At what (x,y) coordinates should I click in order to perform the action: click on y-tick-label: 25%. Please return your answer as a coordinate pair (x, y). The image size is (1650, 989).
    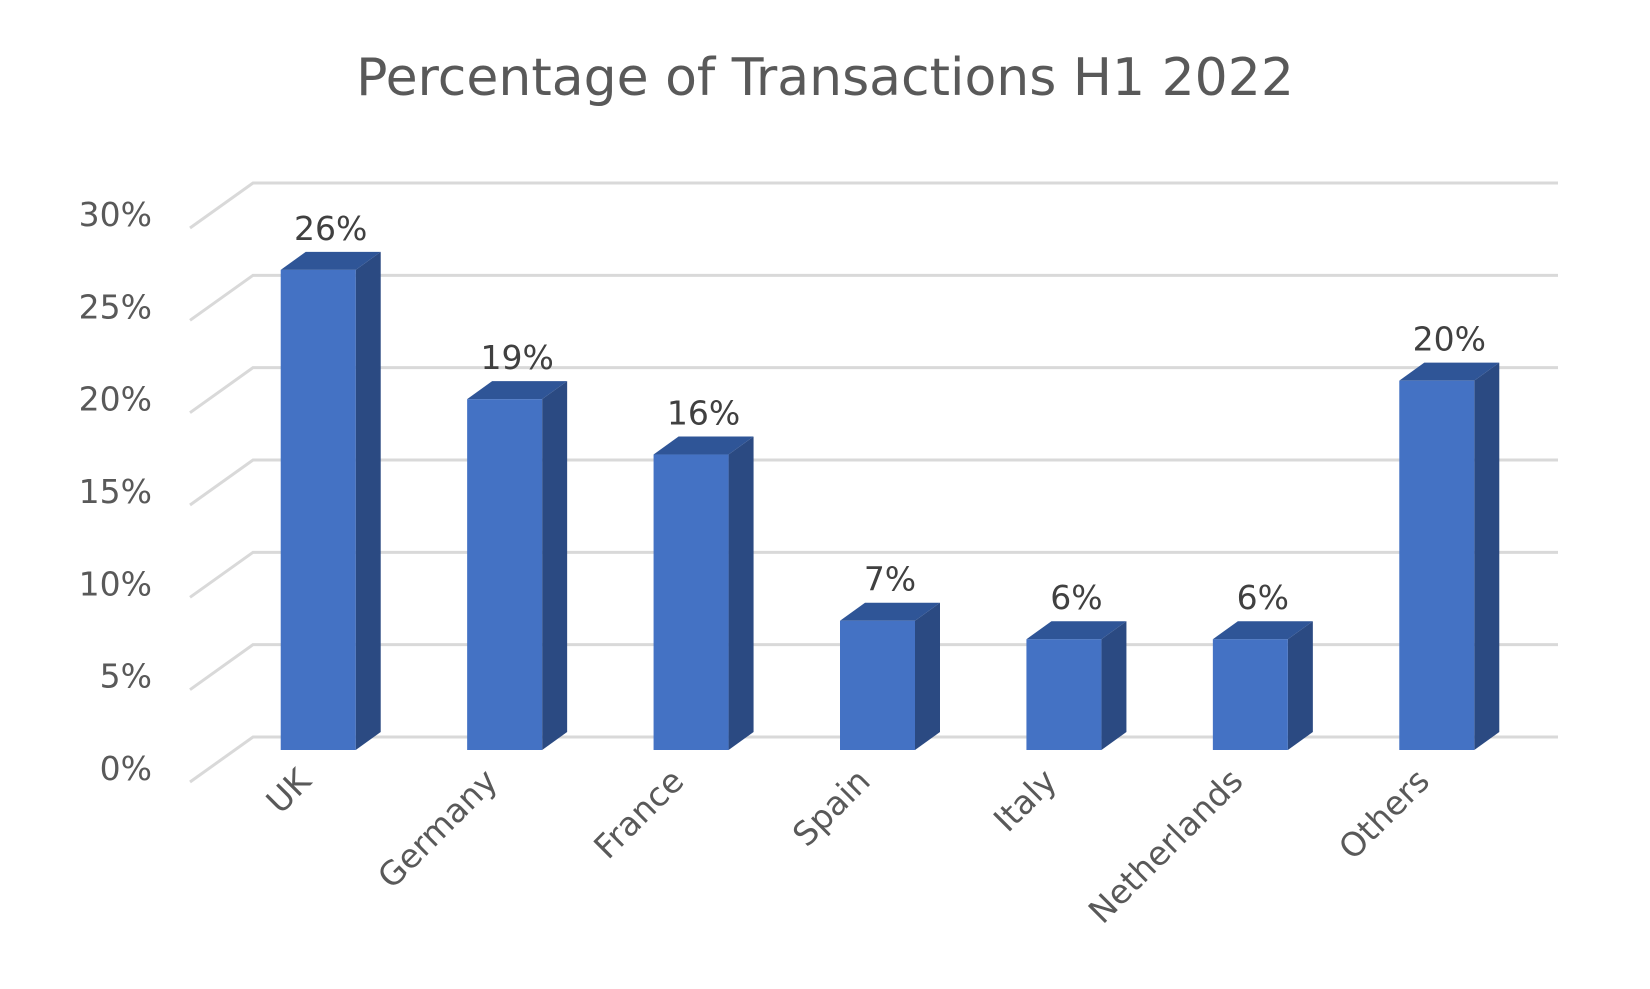
    Looking at the image, I should click on (115, 306).